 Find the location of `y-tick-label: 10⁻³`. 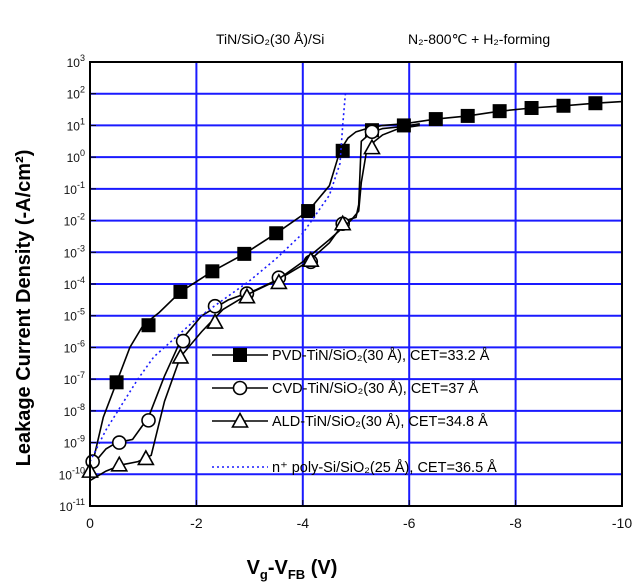

y-tick-label: 10⁻³ is located at coordinates (74, 251).